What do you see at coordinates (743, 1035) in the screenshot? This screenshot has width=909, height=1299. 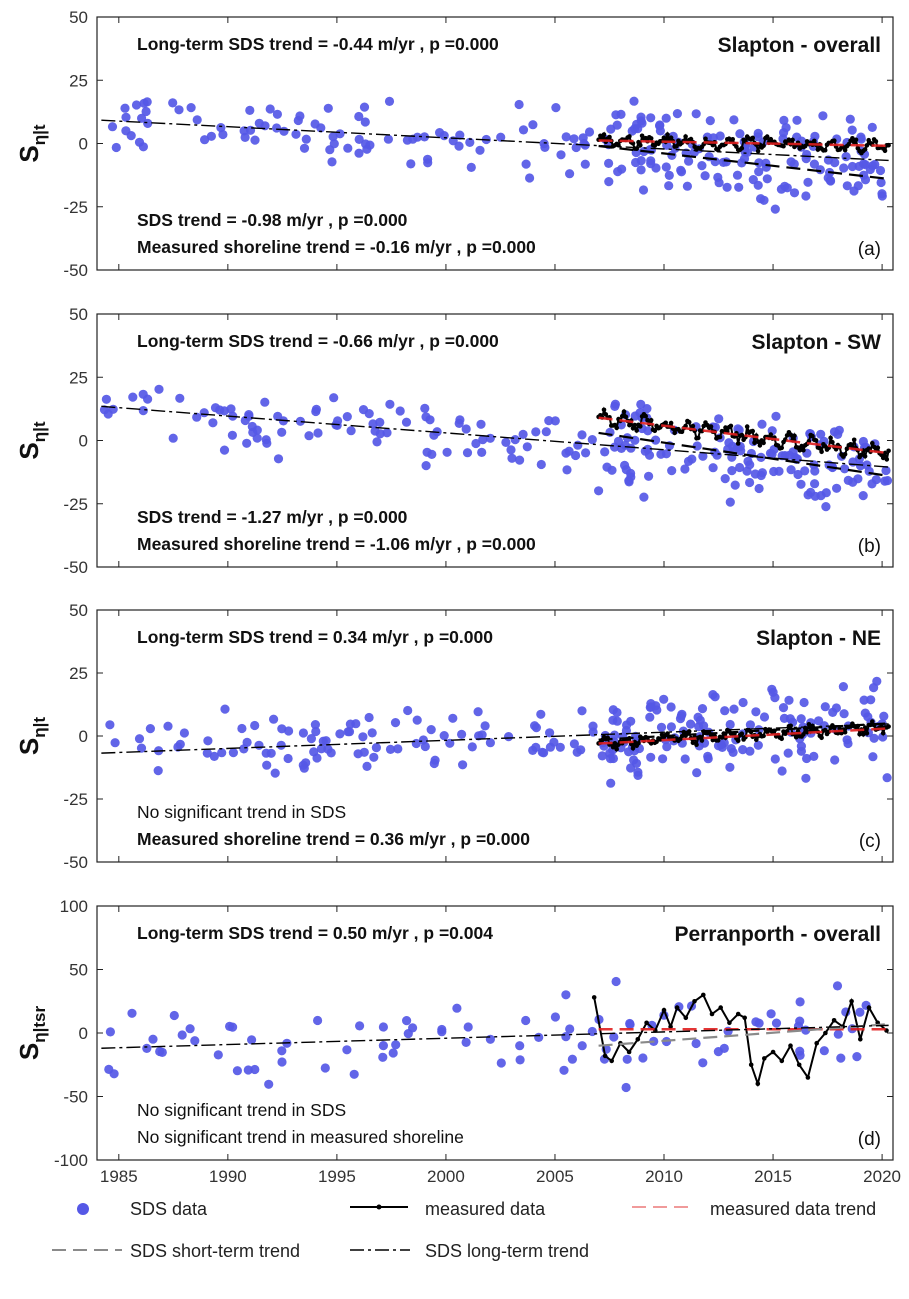 I see `sds-short-term-trend-line` at bounding box center [743, 1035].